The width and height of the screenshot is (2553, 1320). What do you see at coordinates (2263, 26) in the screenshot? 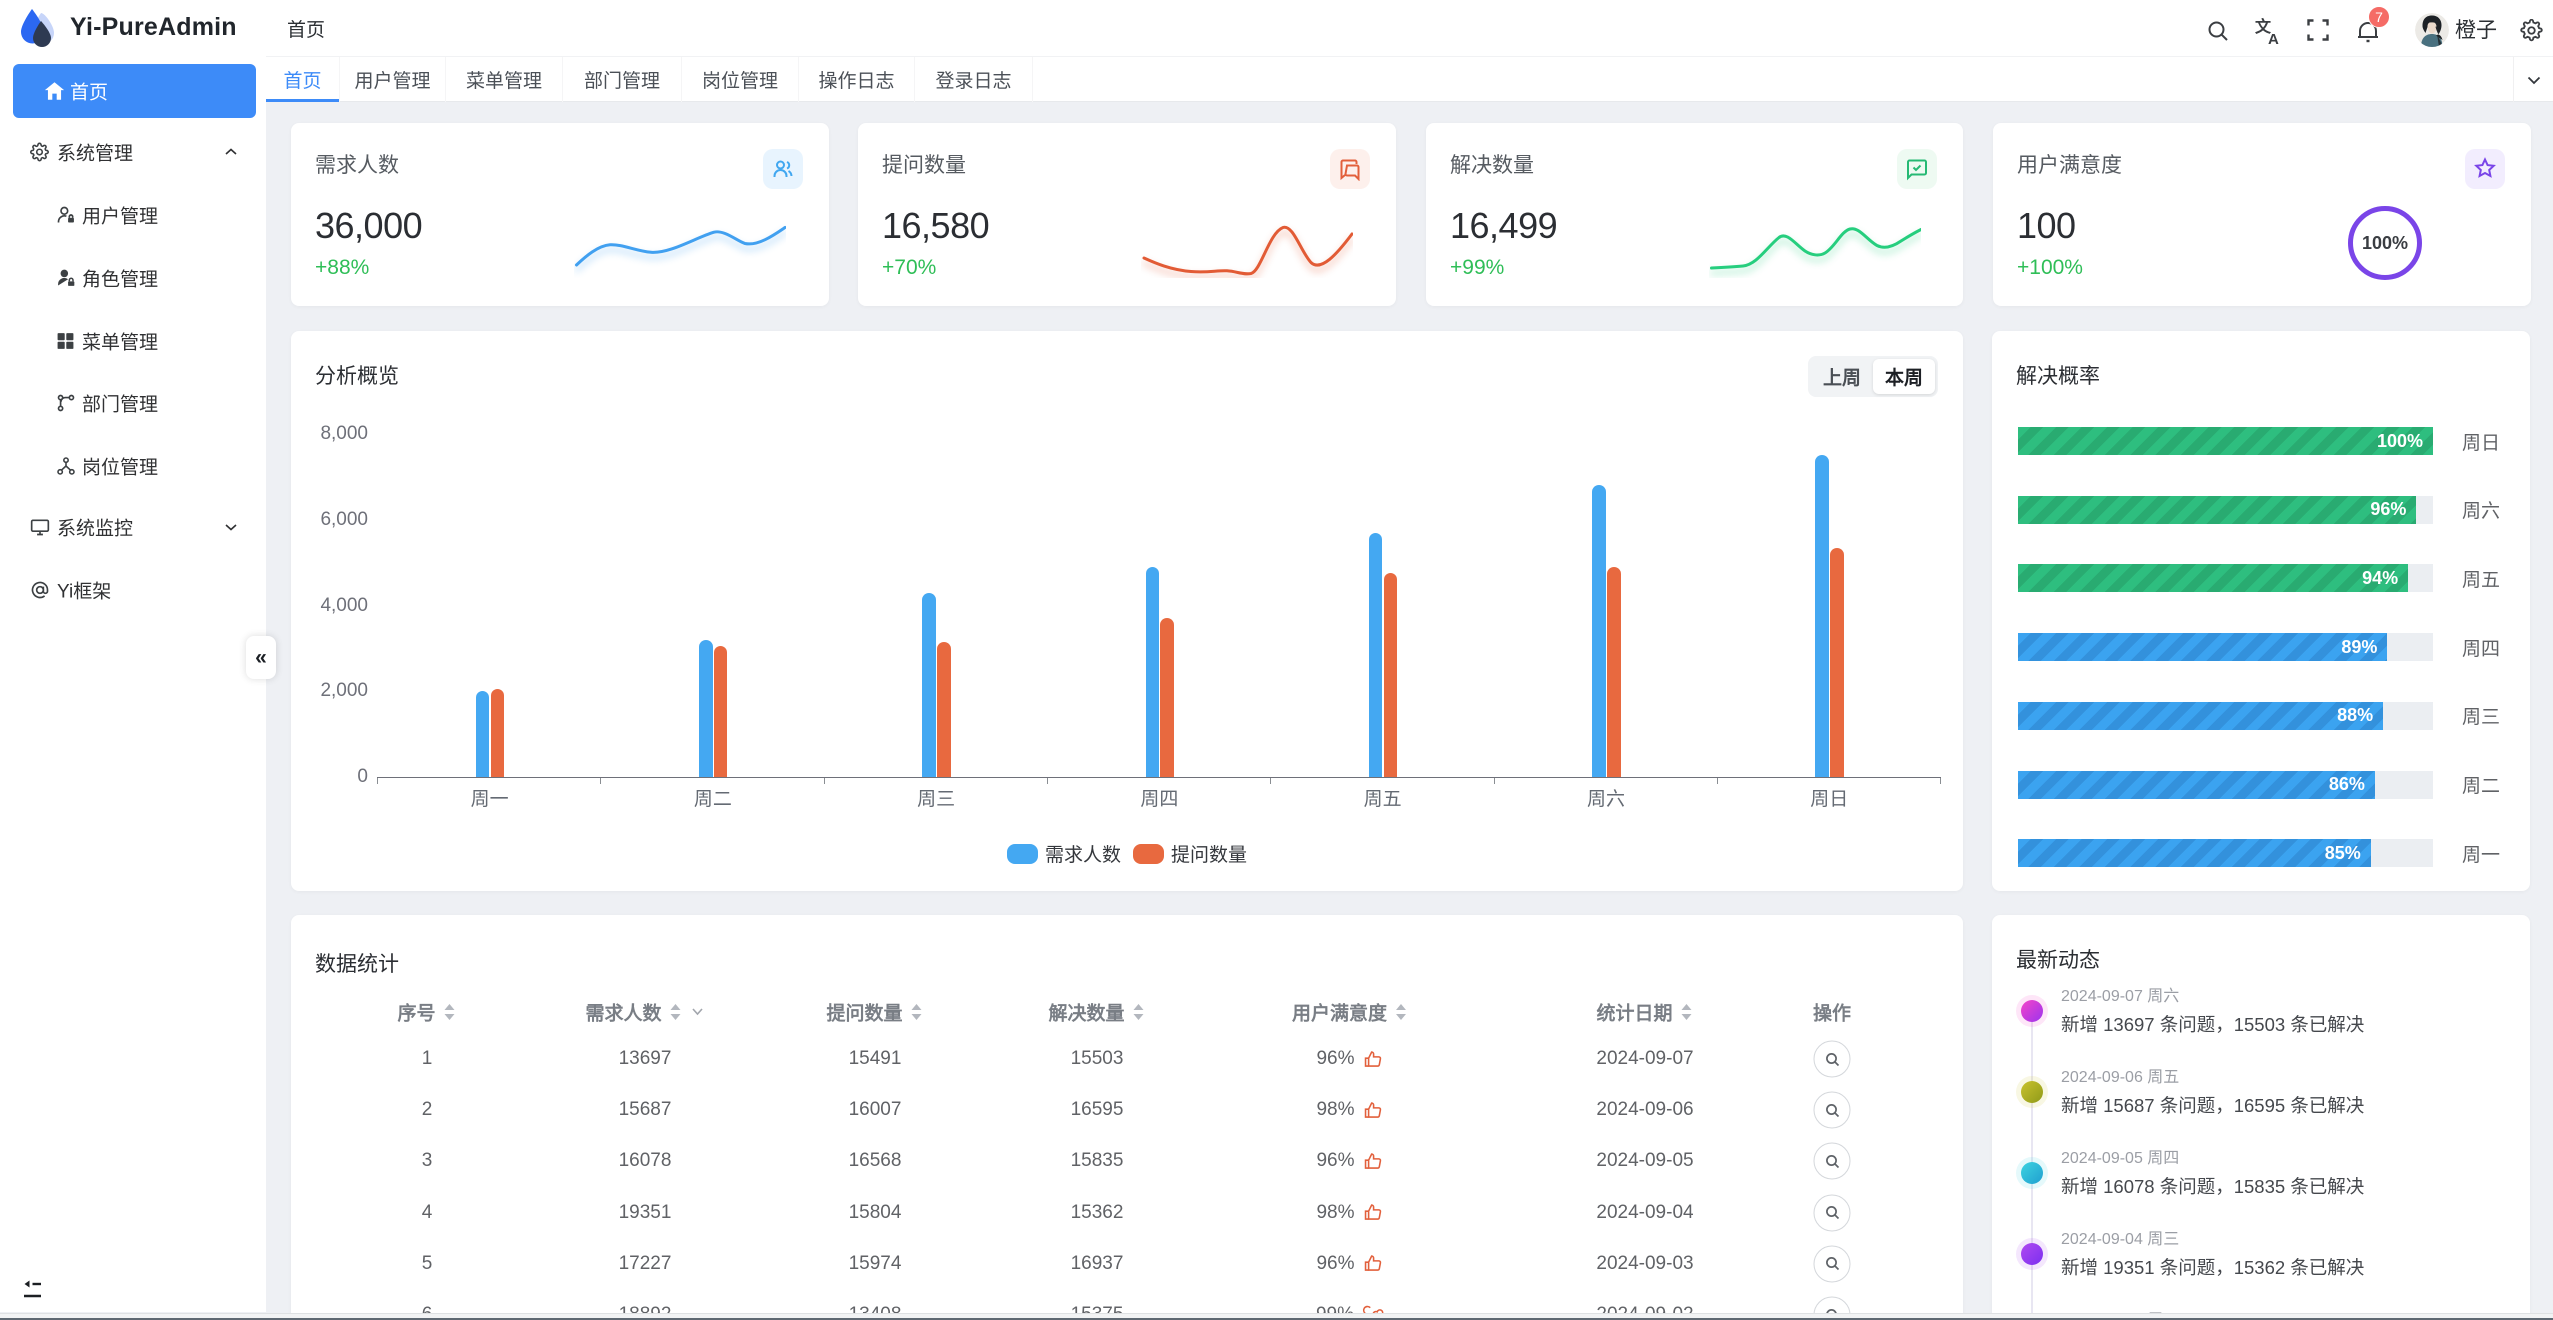
I see `svg-text: 文` at bounding box center [2263, 26].